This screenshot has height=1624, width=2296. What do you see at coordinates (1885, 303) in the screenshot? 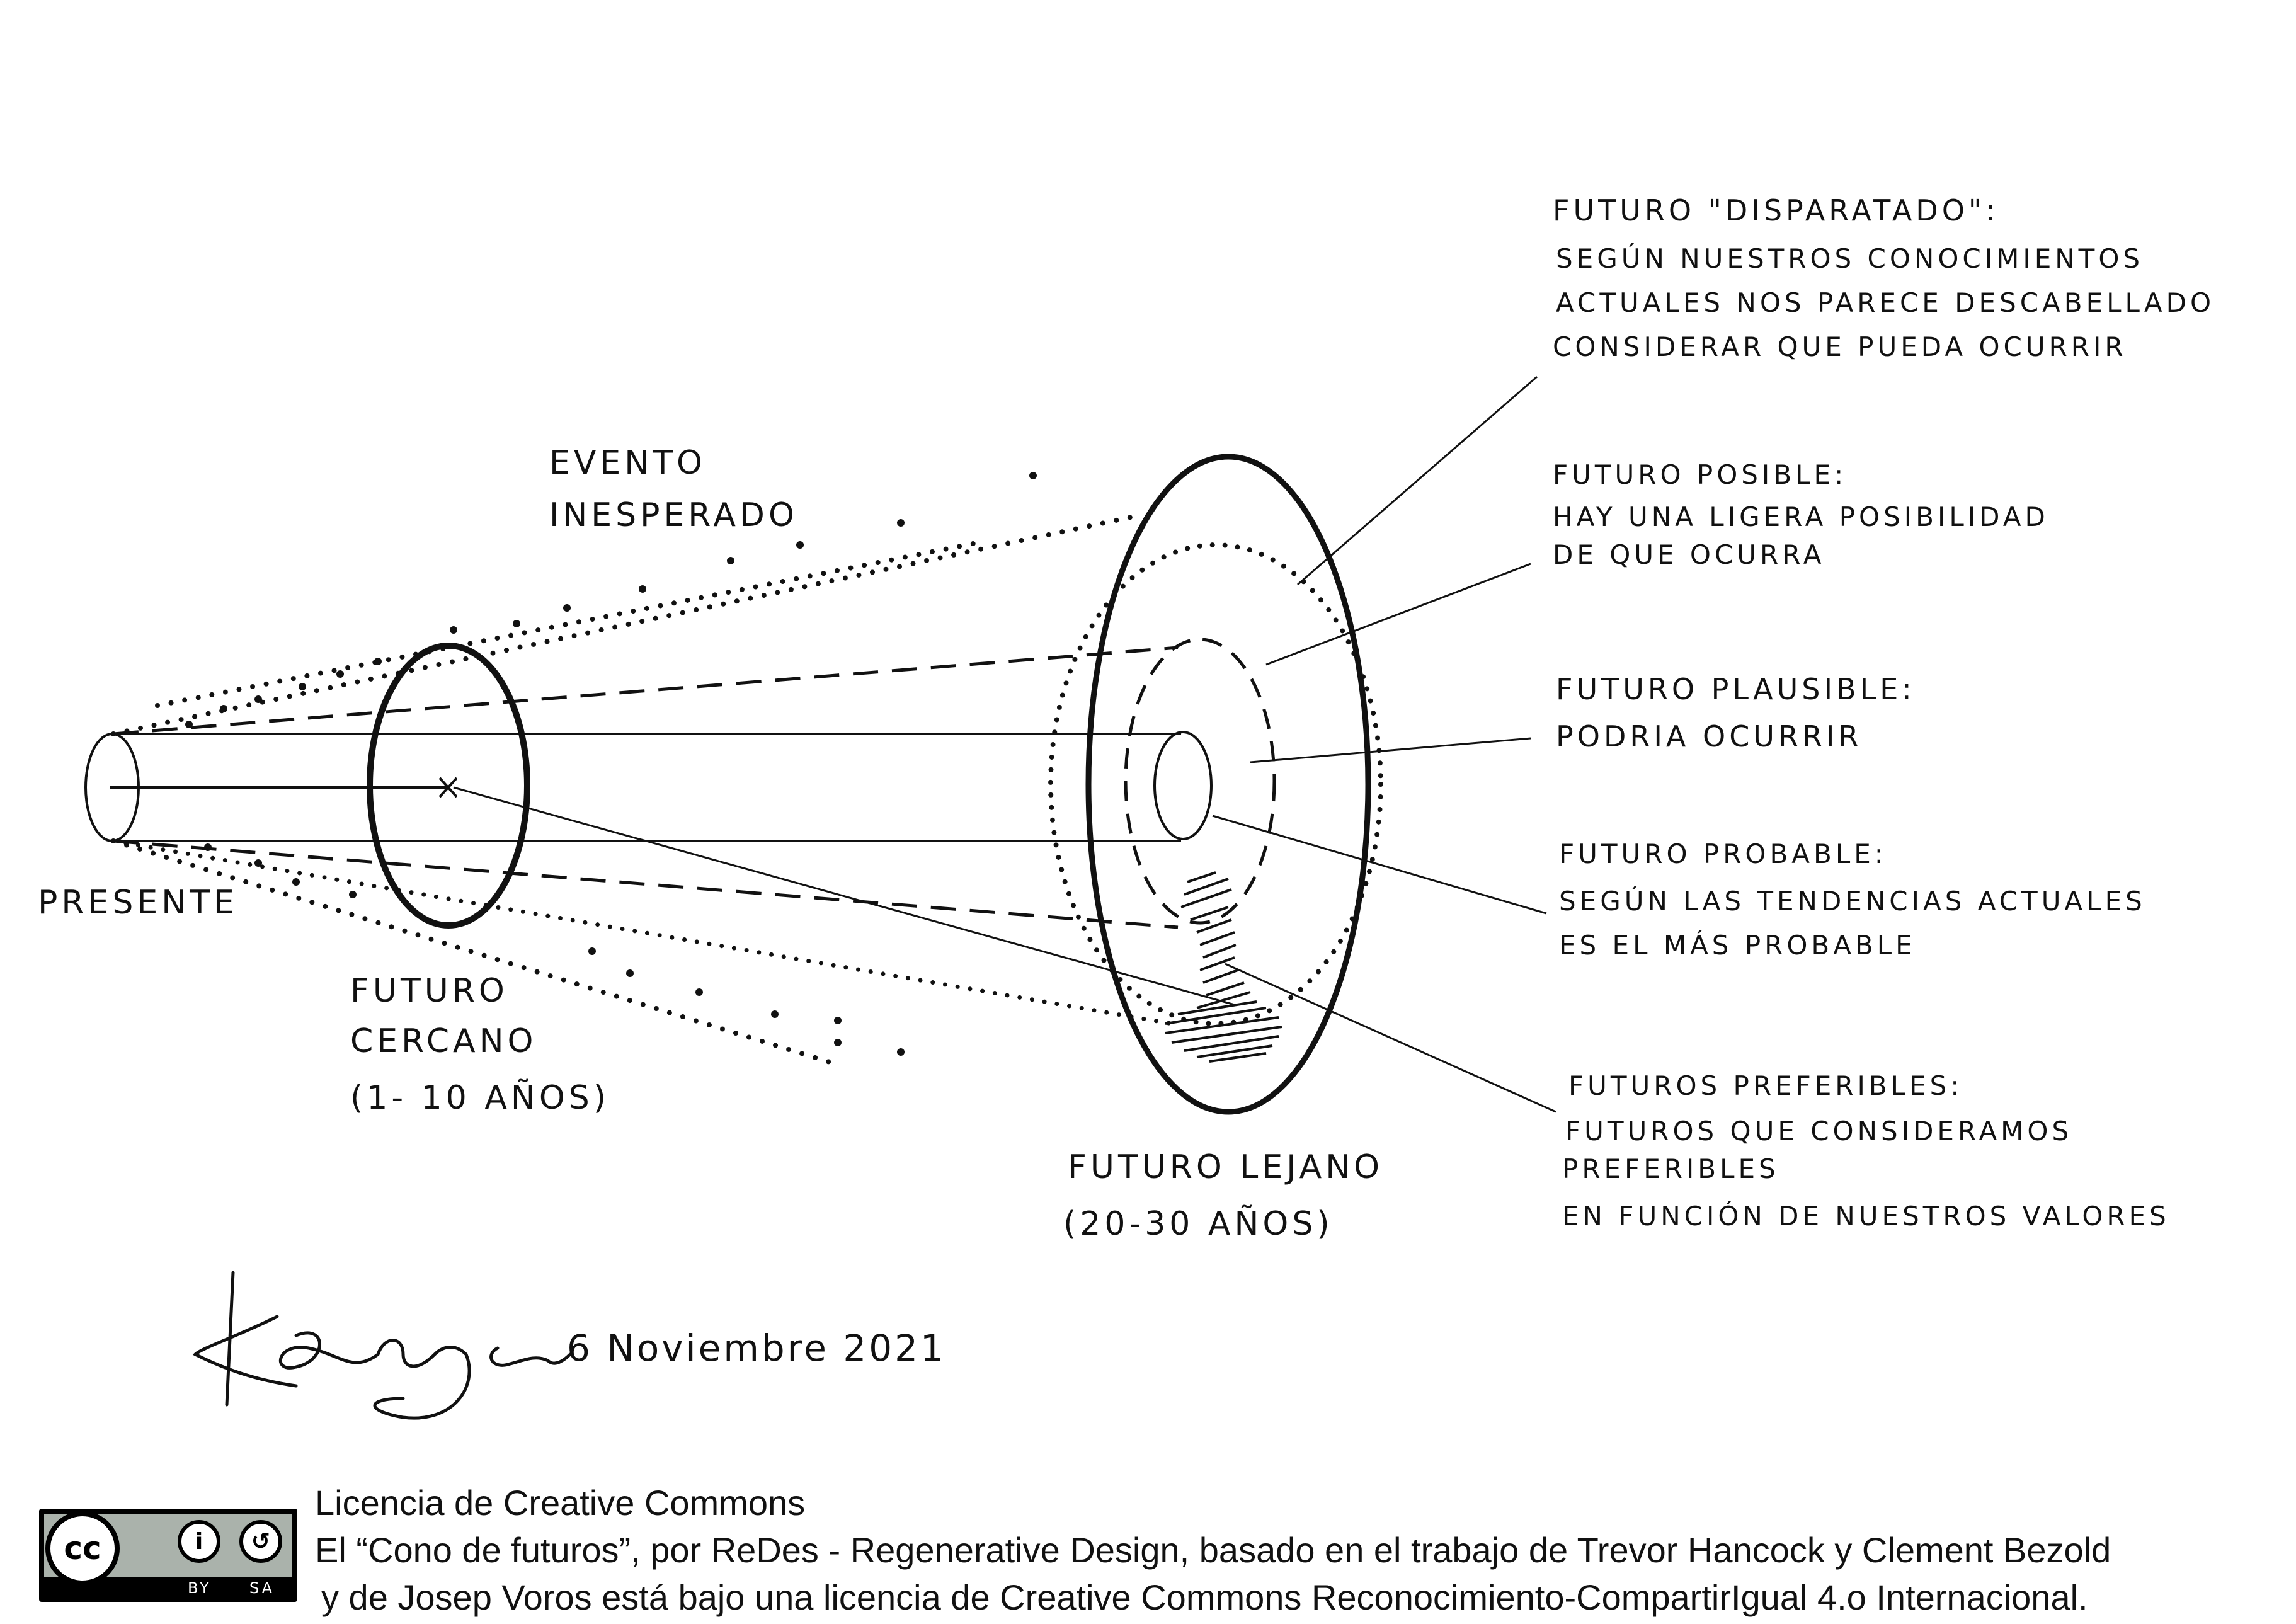
I see `label-disparatado-l2: ACTUALES NOS PARECE DESCABELLADO` at bounding box center [1885, 303].